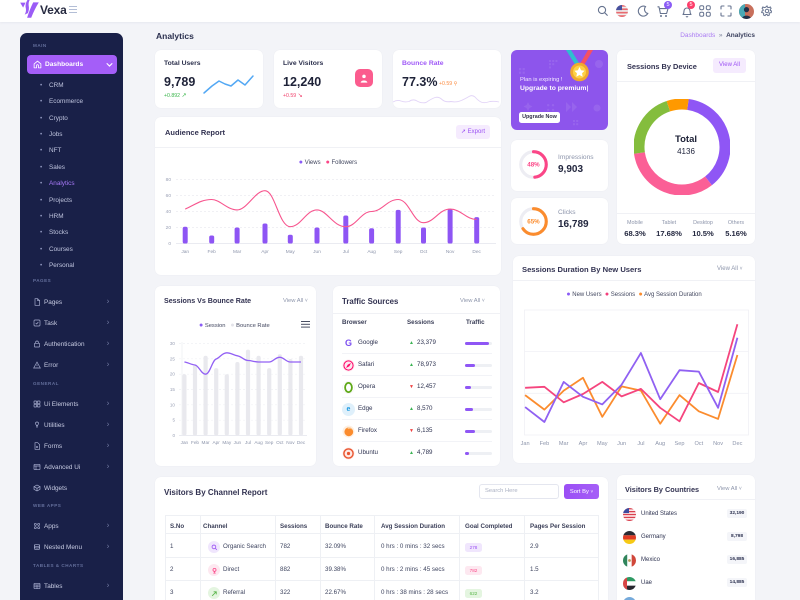  Describe the element at coordinates (173, 343) in the screenshot. I see `svg-text: 30` at that location.